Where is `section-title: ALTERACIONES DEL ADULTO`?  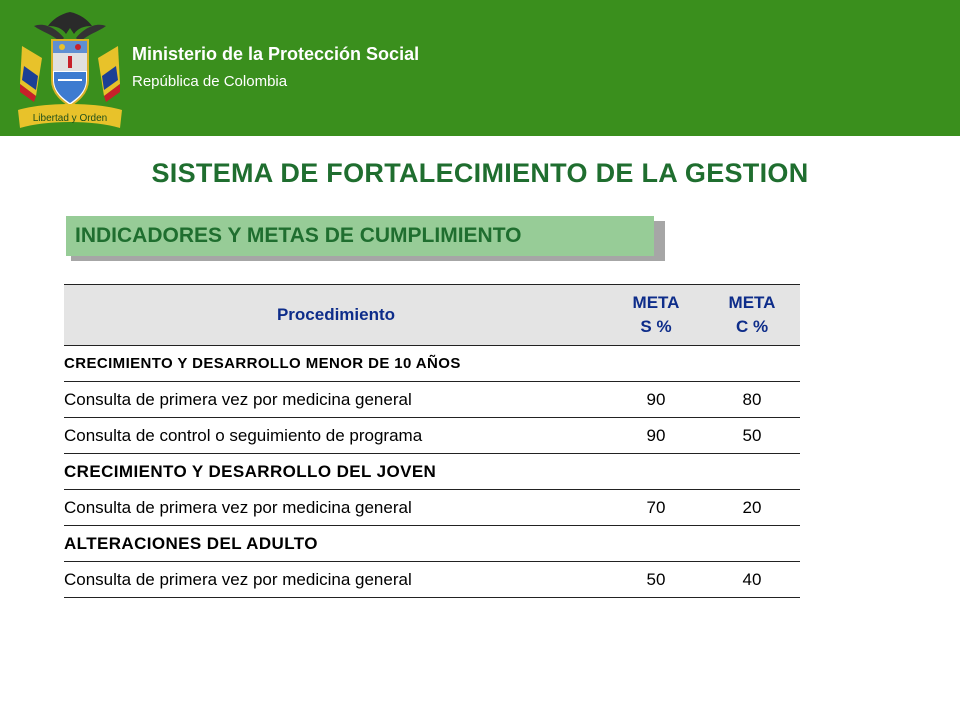 section-title: ALTERACIONES DEL ADULTO is located at coordinates (432, 543).